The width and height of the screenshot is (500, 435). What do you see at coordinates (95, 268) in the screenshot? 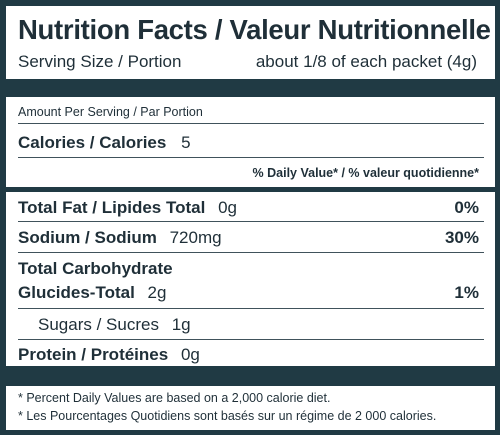
I see `carbohydrate-label-line1: Total Carbohydrate` at bounding box center [95, 268].